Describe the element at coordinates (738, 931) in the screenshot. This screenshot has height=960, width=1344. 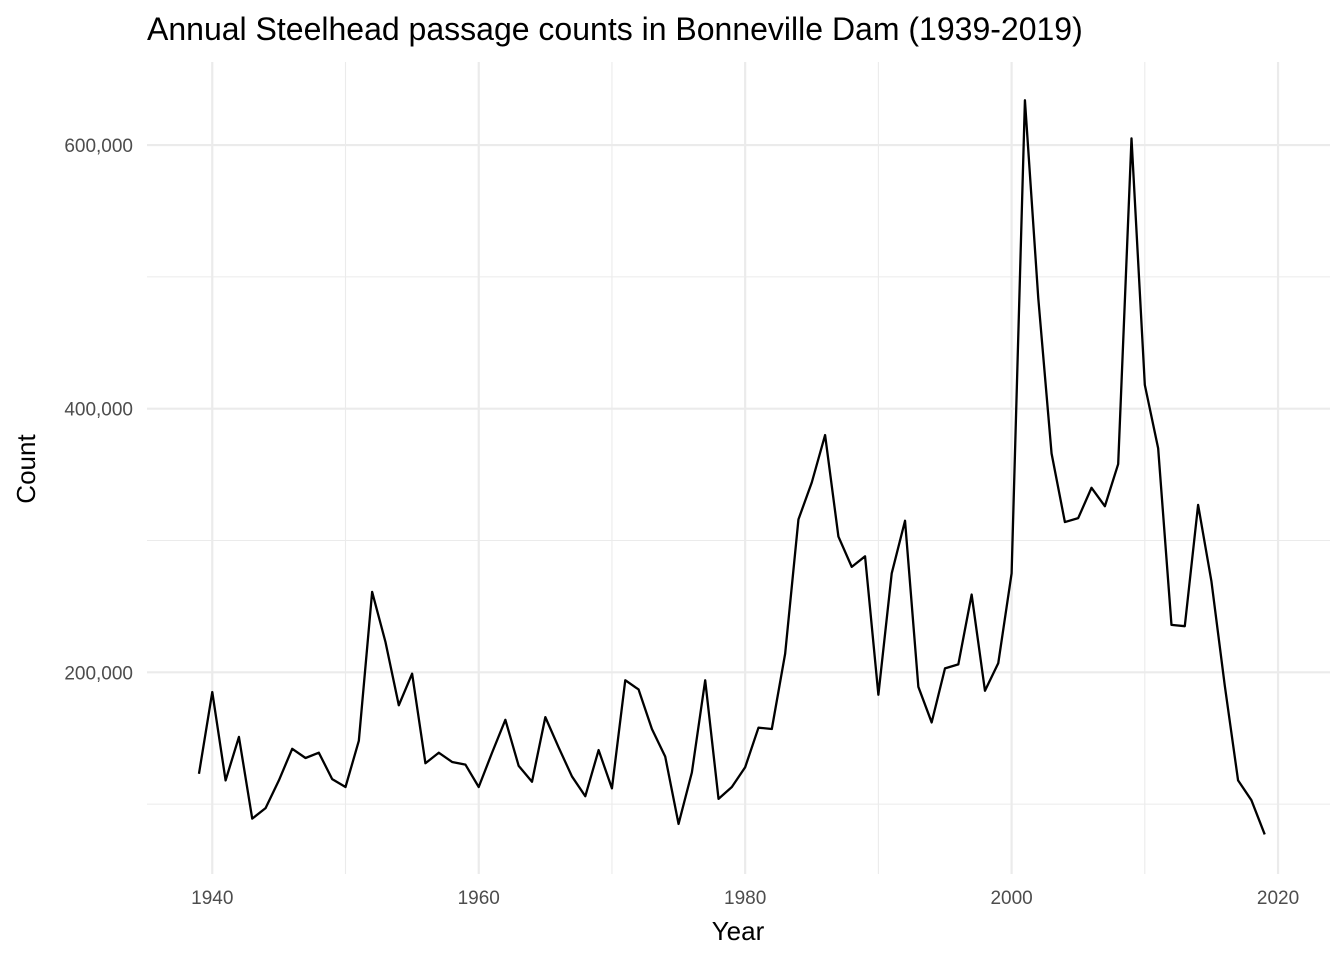
I see `x-axis-title: Year` at that location.